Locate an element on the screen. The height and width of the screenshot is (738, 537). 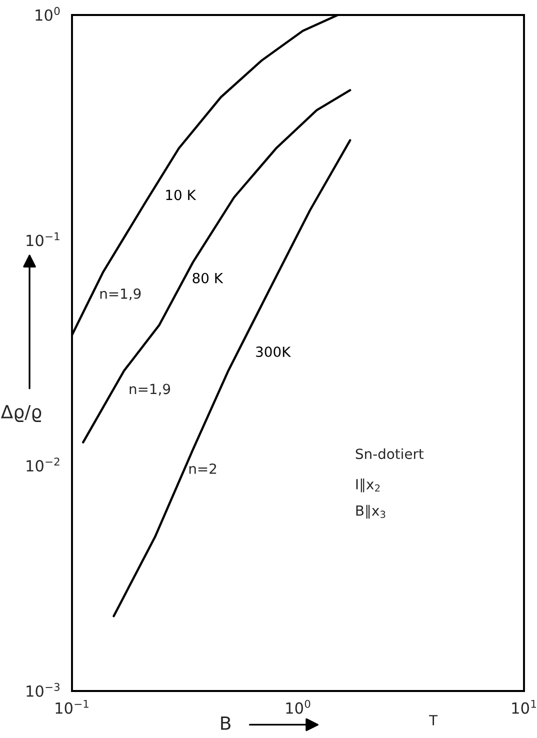
text: T is located at coordinates (433, 720).